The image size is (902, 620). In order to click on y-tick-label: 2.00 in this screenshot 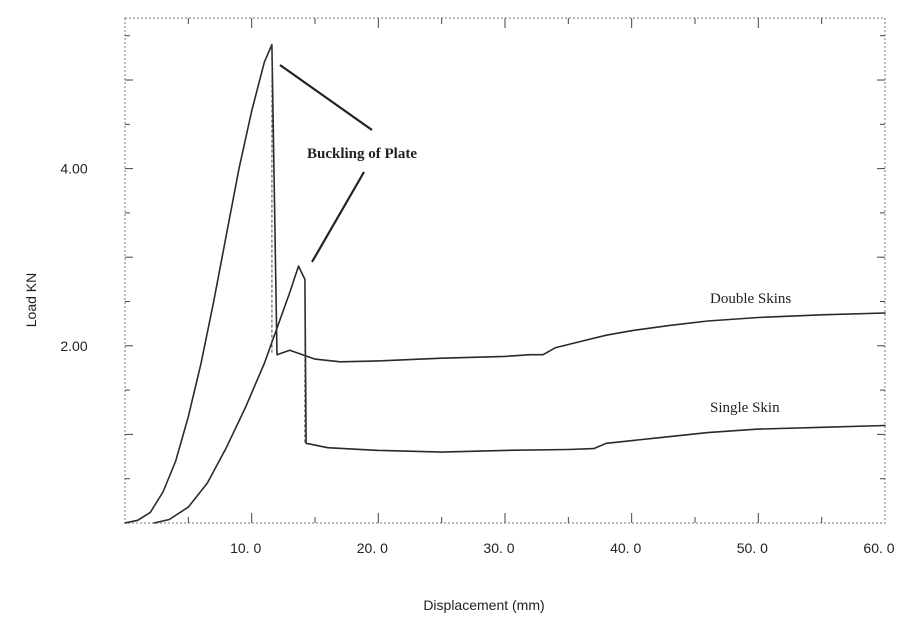, I will do `click(73, 346)`.